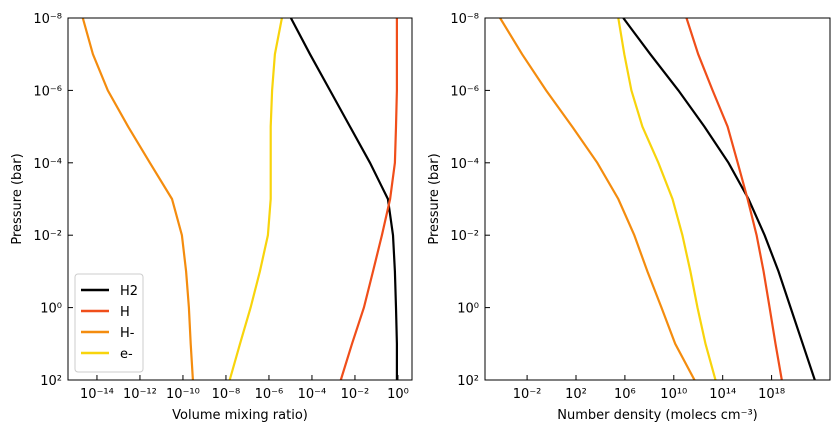 The image size is (839, 440). What do you see at coordinates (240, 415) in the screenshot?
I see `x-axis-label: Volume mixing ratio)` at bounding box center [240, 415].